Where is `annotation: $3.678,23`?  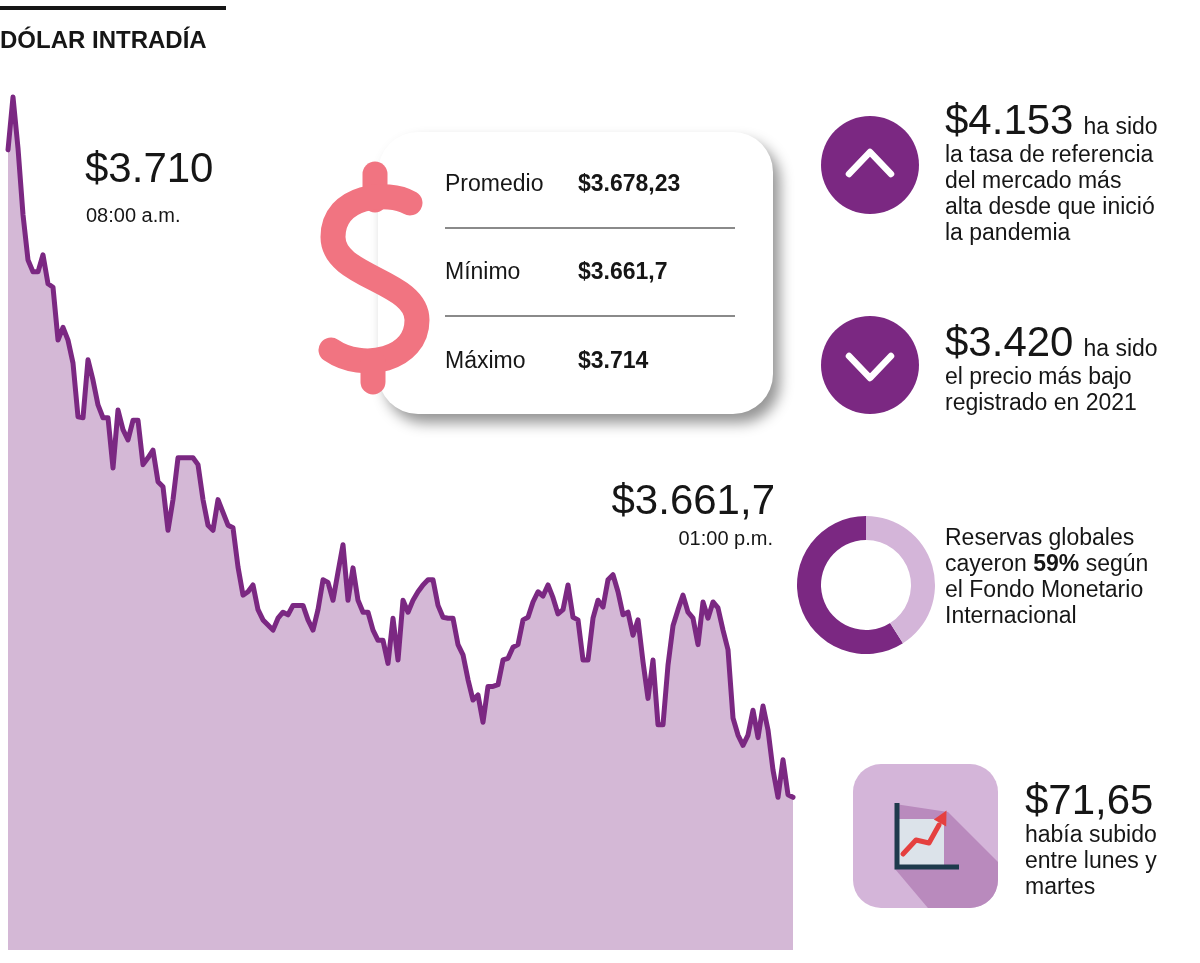
annotation: $3.678,23 is located at coordinates (629, 182).